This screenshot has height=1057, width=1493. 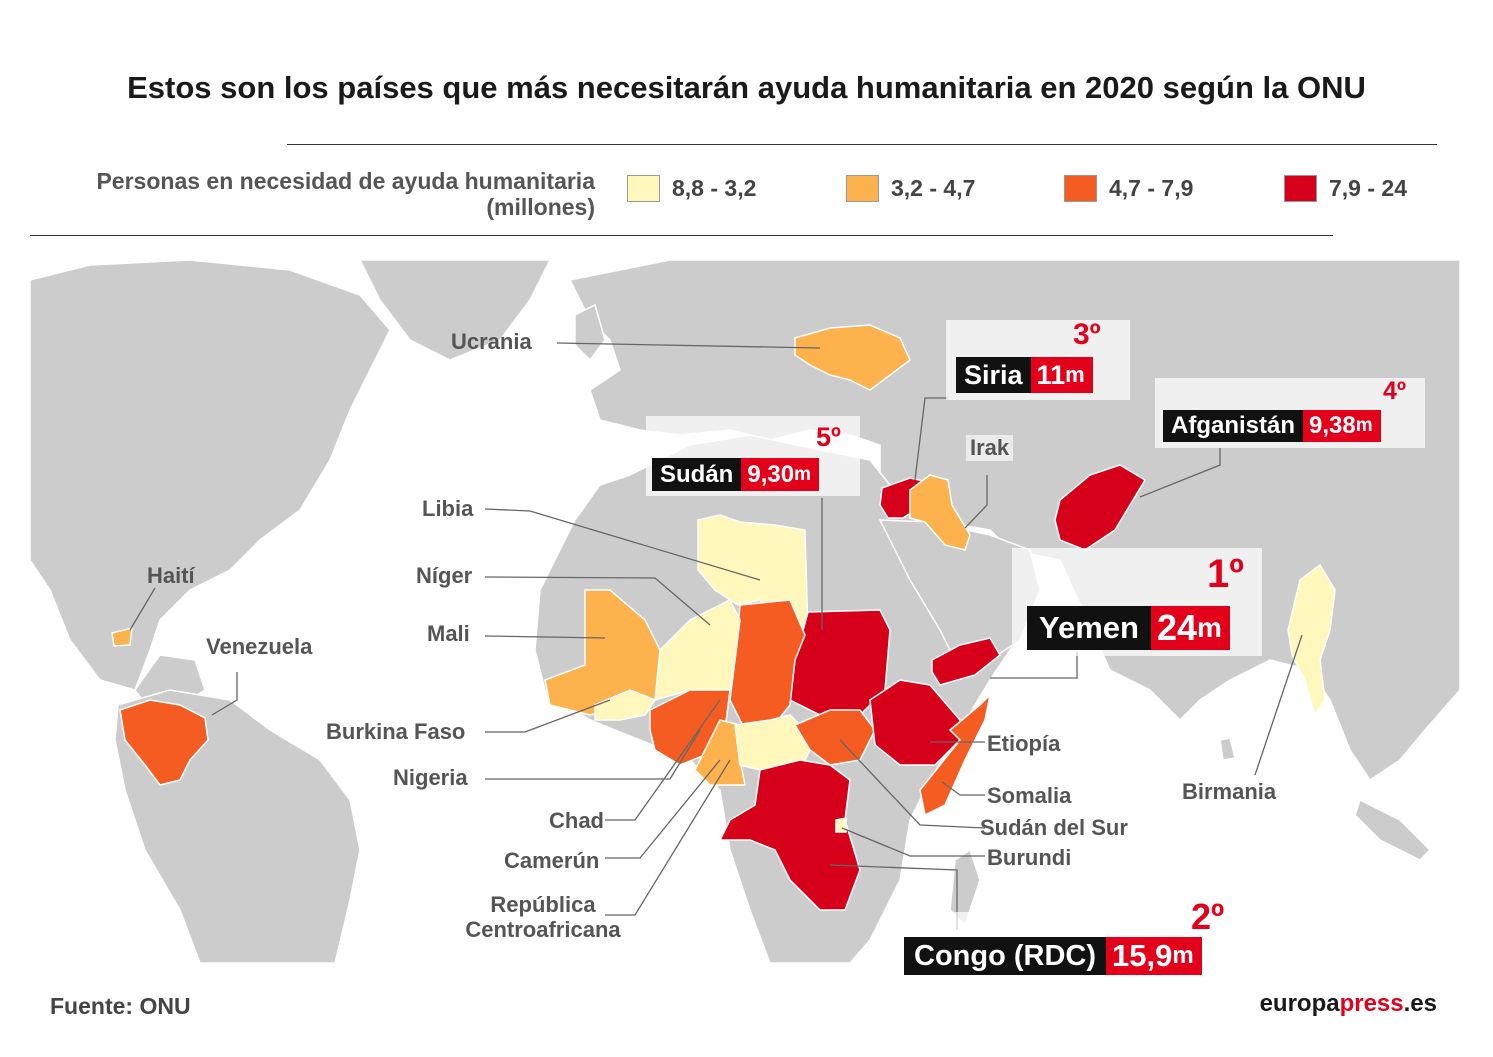 What do you see at coordinates (593, 754) in the screenshot?
I see `leader-nigeria` at bounding box center [593, 754].